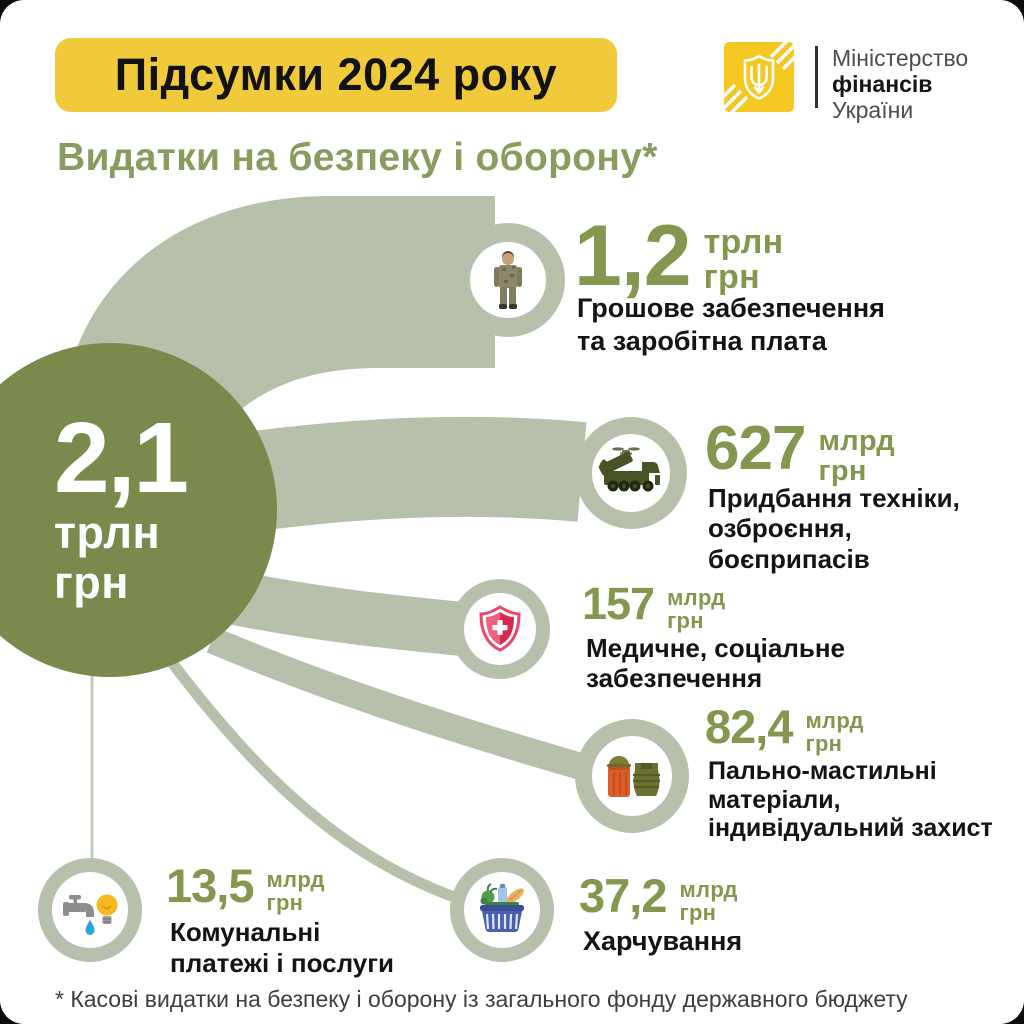  What do you see at coordinates (715, 663) in the screenshot?
I see `item-label: Медичне, соціальне забезпечення` at bounding box center [715, 663].